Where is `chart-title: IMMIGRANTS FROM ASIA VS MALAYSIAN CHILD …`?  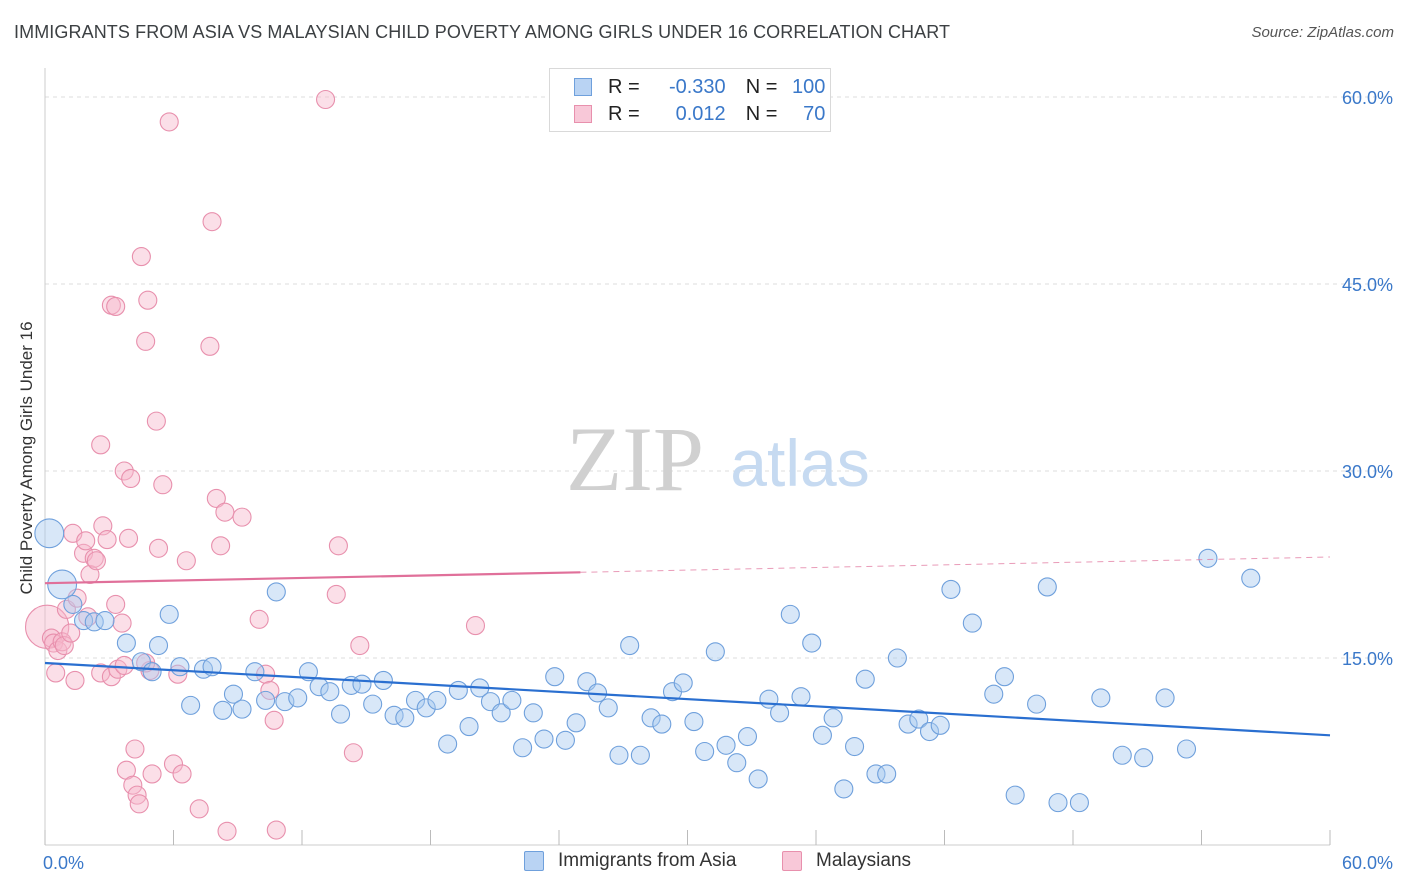
chart-title: IMMIGRANTS FROM ASIA VS MALAYSIAN CHILD … is located at coordinates (482, 32).